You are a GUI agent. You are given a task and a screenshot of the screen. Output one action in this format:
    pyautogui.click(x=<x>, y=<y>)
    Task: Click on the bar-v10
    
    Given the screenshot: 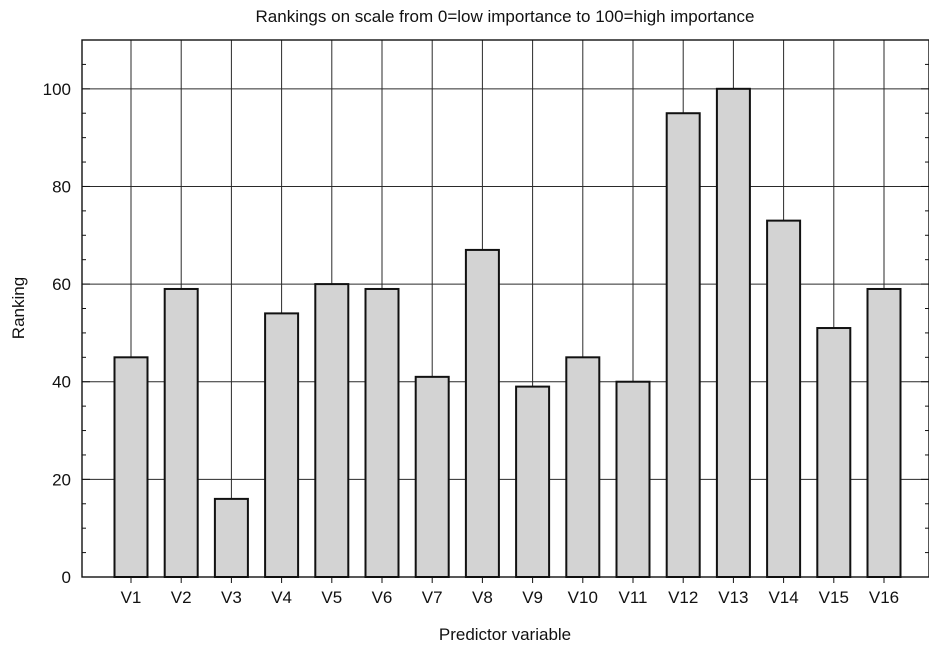 What is the action you would take?
    pyautogui.click(x=583, y=467)
    